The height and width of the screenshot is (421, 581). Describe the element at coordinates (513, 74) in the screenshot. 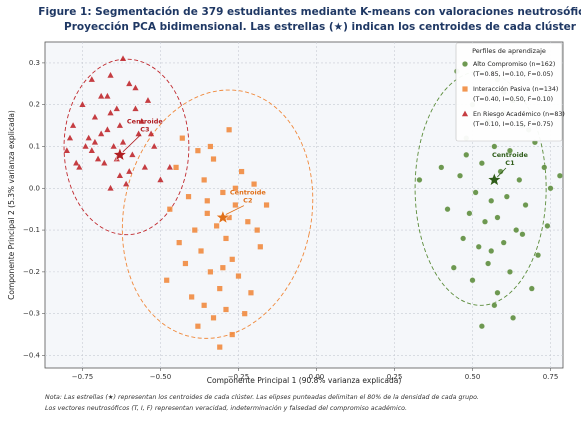

I see `legend-detail: (T=0.85, I=0.10, F=0.05)` at that location.